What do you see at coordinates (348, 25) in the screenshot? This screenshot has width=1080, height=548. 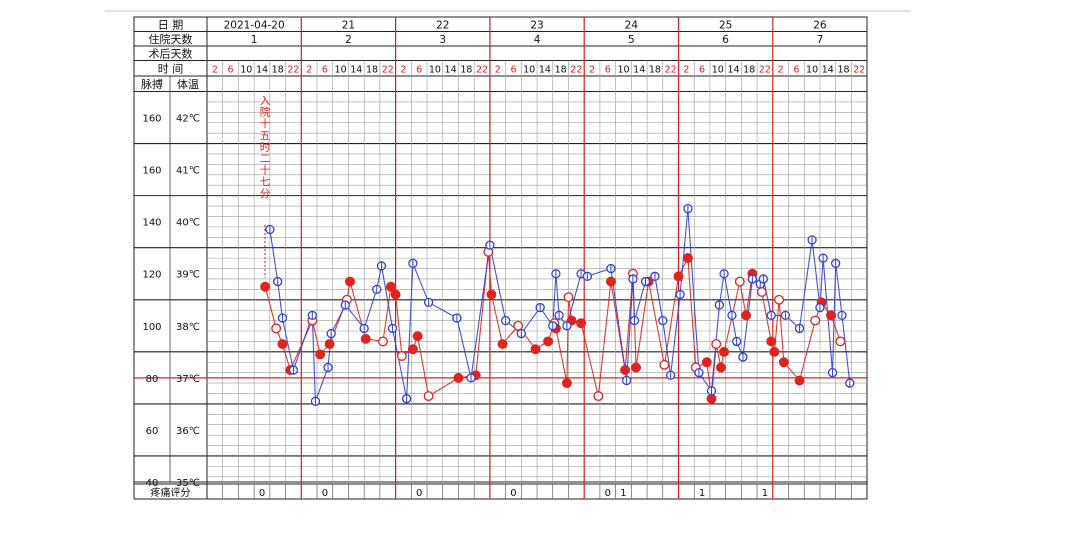 I see `date-label: 21` at bounding box center [348, 25].